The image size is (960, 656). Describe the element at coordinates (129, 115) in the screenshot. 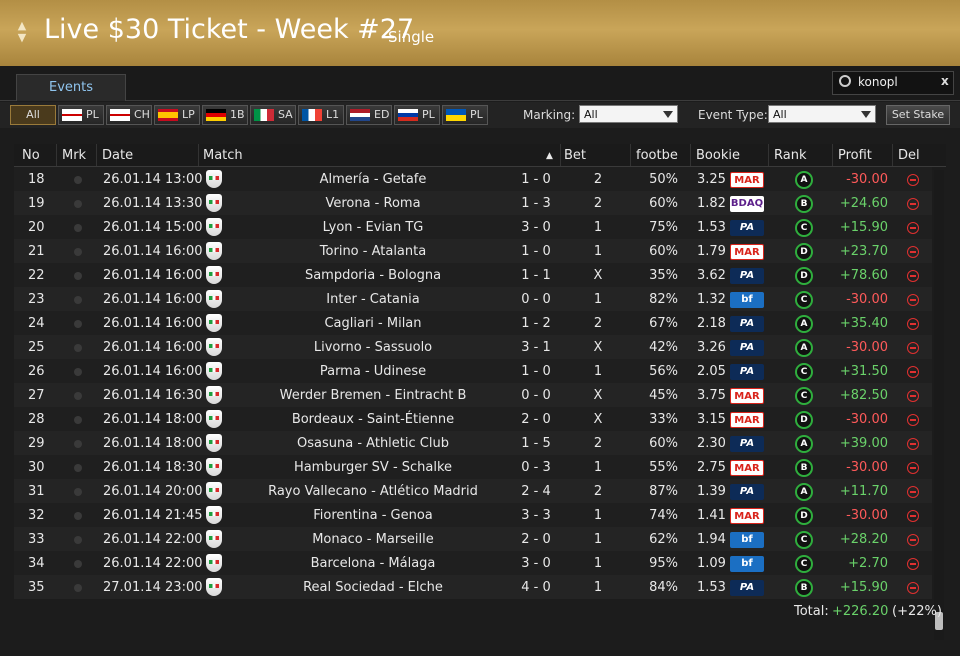

I see `filter-button: CH` at that location.